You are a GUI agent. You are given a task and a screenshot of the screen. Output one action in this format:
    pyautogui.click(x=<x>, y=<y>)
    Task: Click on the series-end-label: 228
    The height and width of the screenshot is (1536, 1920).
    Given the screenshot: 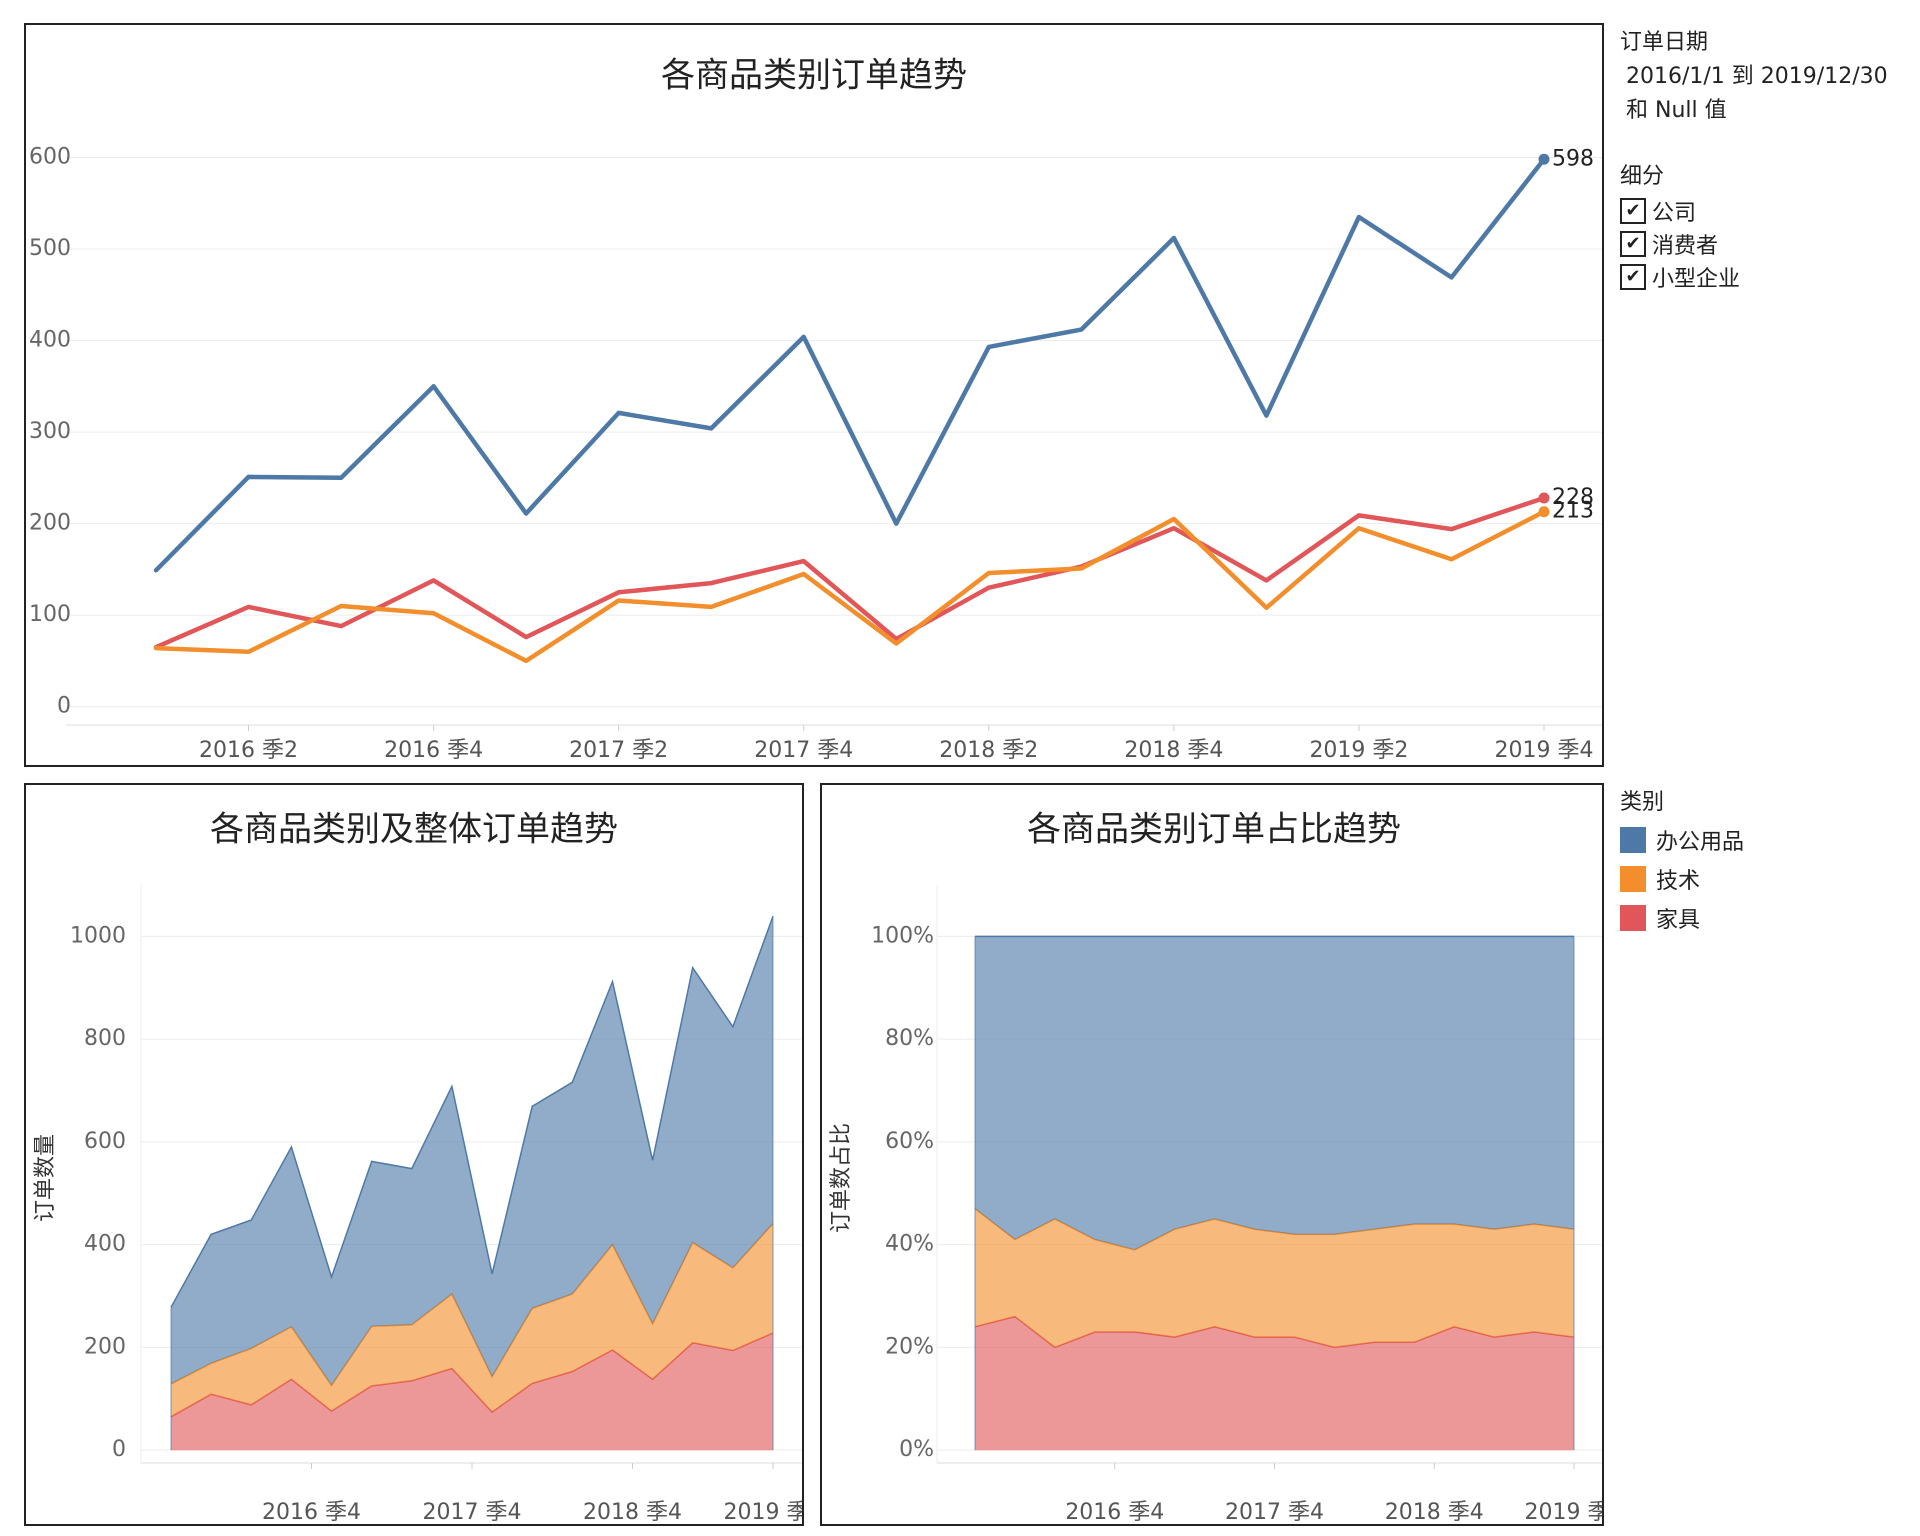 What is the action you would take?
    pyautogui.click(x=1573, y=497)
    